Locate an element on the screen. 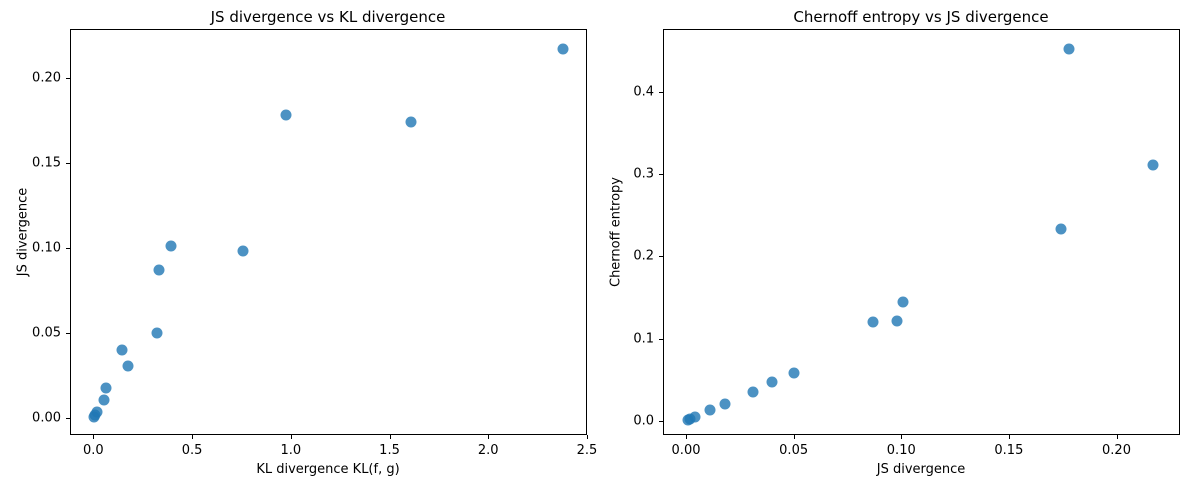 Image resolution: width=1189 pixels, height=490 pixels. y-tick-label: 0.4 is located at coordinates (643, 92).